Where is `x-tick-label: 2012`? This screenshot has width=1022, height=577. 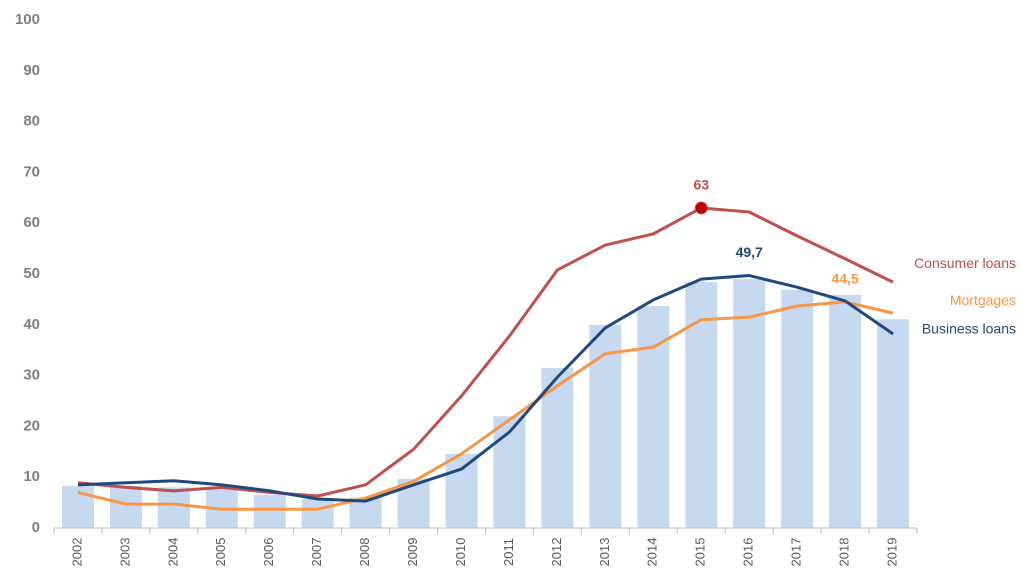
x-tick-label: 2012 is located at coordinates (556, 552).